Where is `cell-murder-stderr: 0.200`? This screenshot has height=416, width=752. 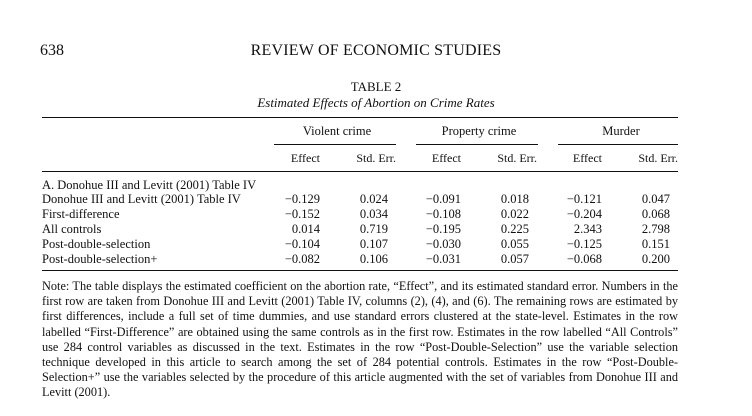
cell-murder-stderr: 0.200 is located at coordinates (655, 259).